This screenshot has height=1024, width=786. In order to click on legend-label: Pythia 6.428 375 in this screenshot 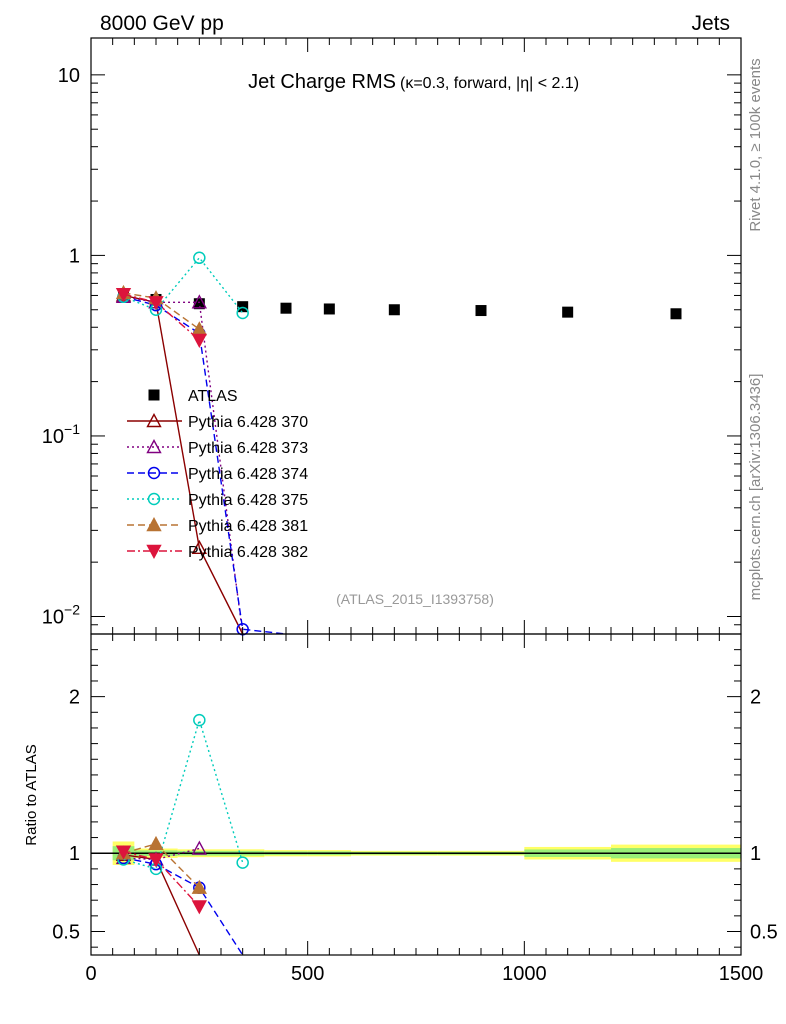, I will do `click(248, 500)`.